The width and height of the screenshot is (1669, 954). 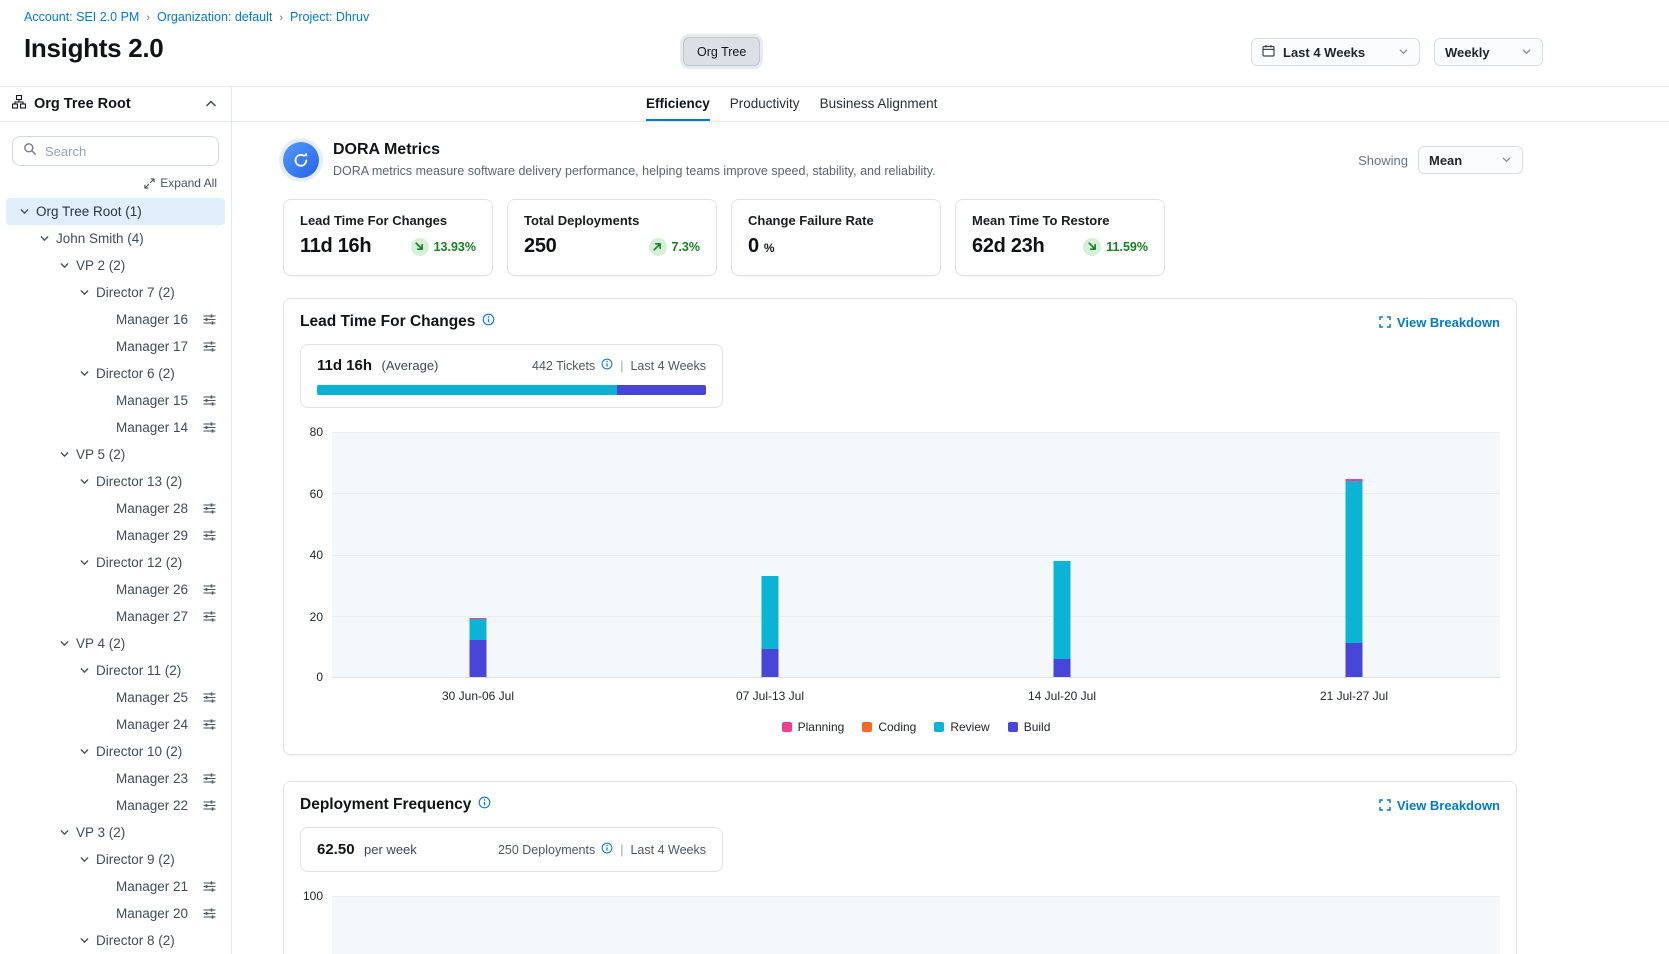 I want to click on tree-item: VP 2 (2), so click(x=115, y=265).